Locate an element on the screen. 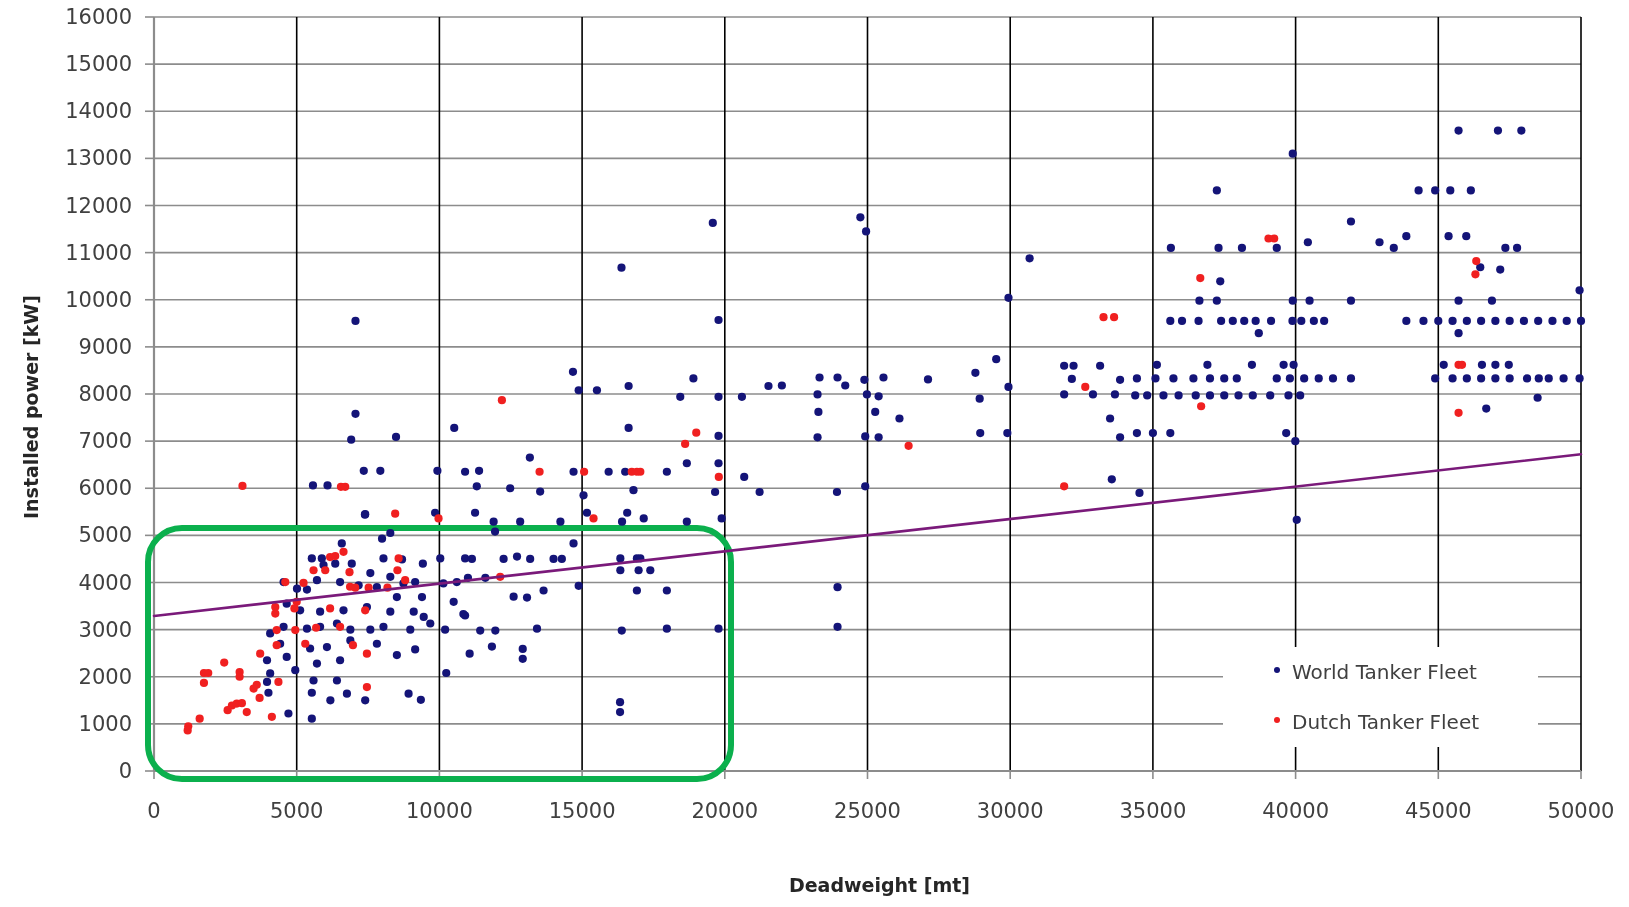 This screenshot has height=907, width=1629. x-tick-label: 10000 is located at coordinates (439, 811).